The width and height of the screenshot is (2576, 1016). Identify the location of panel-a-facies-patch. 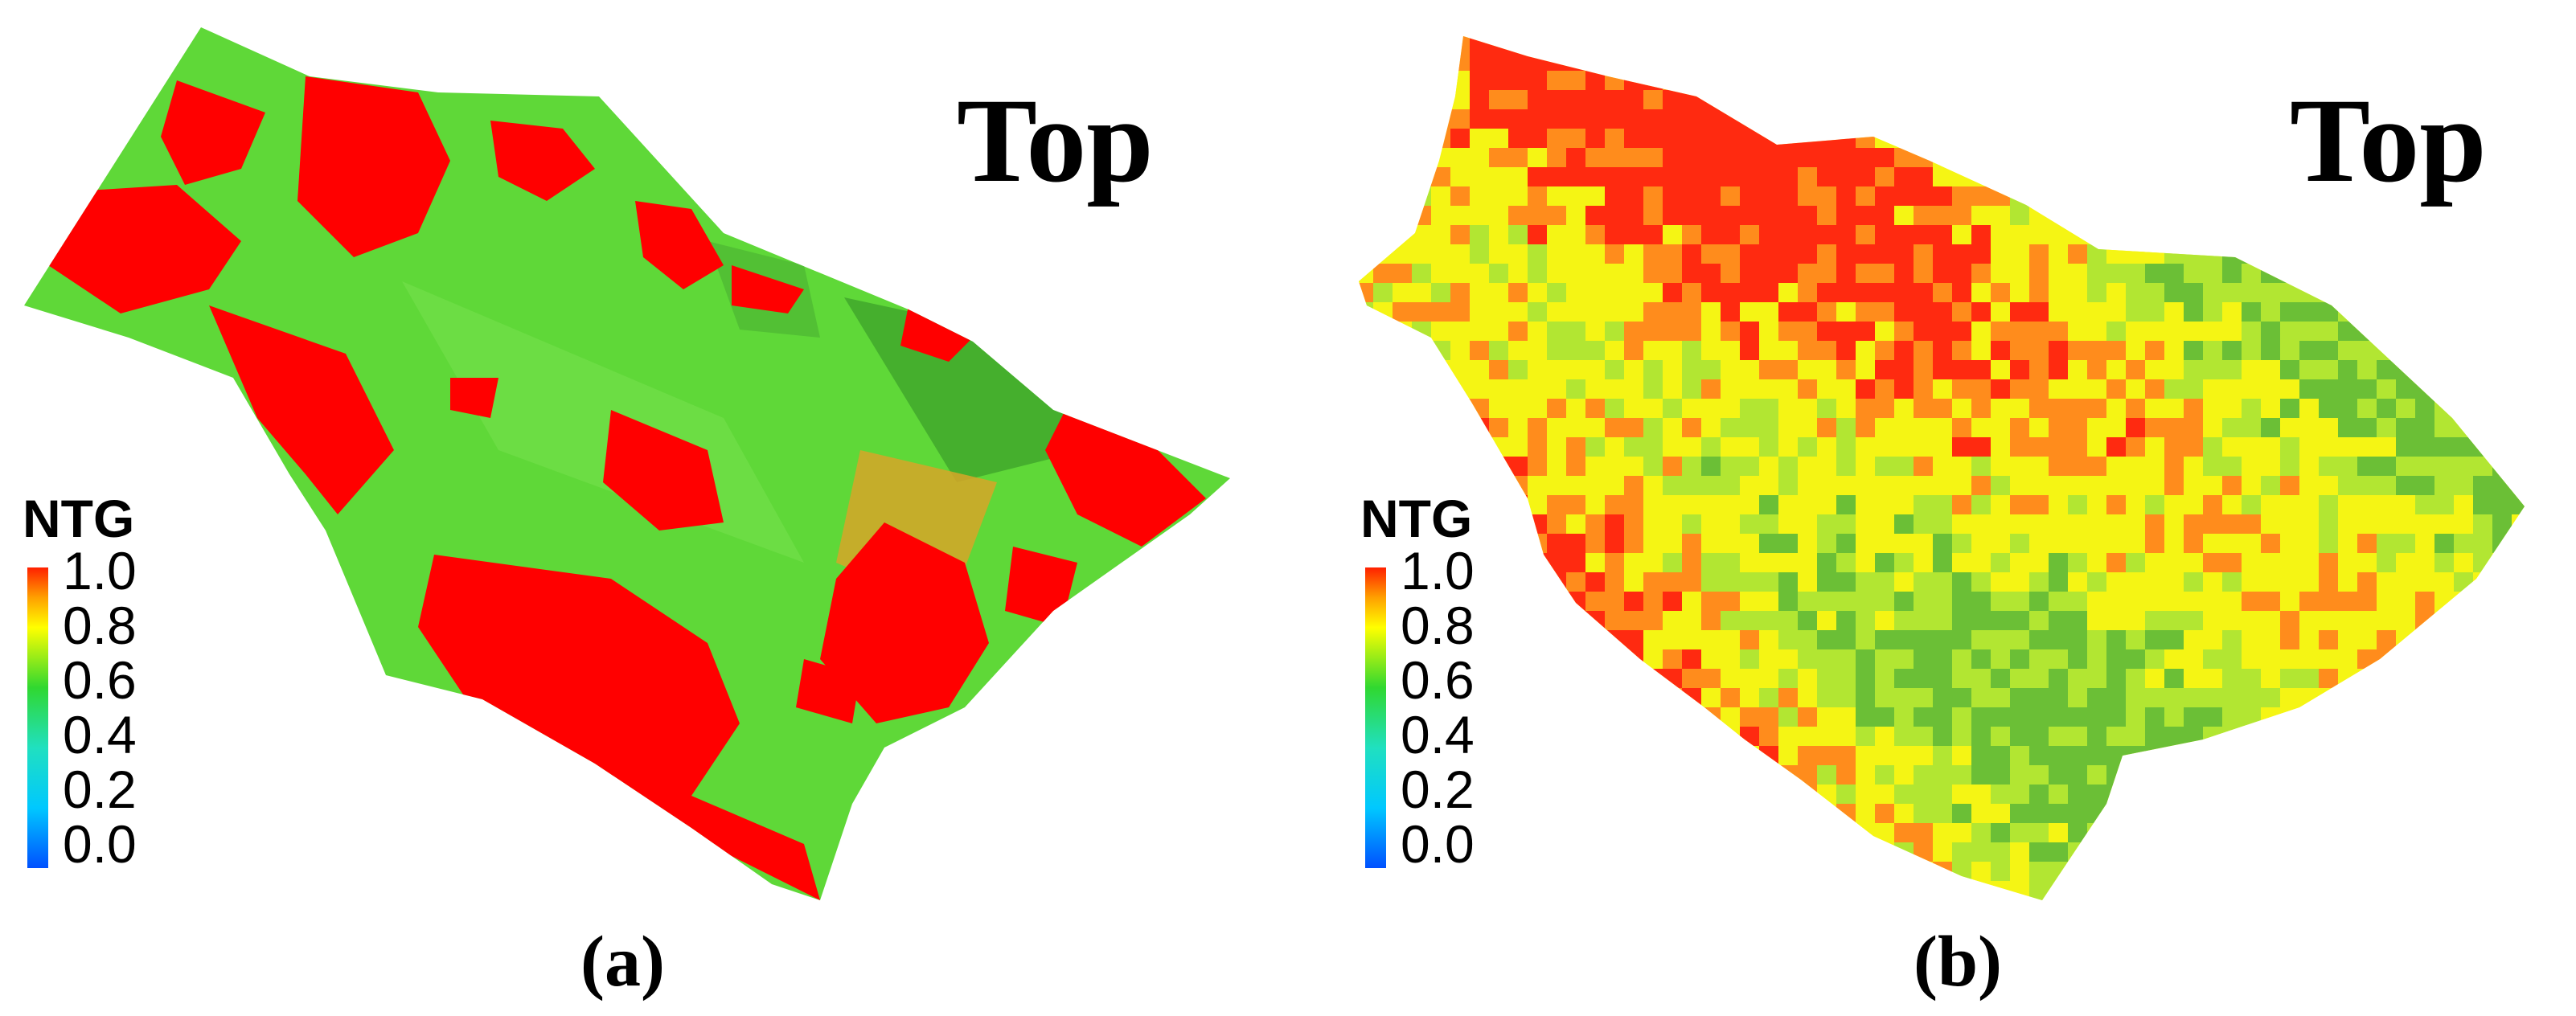
(374, 166).